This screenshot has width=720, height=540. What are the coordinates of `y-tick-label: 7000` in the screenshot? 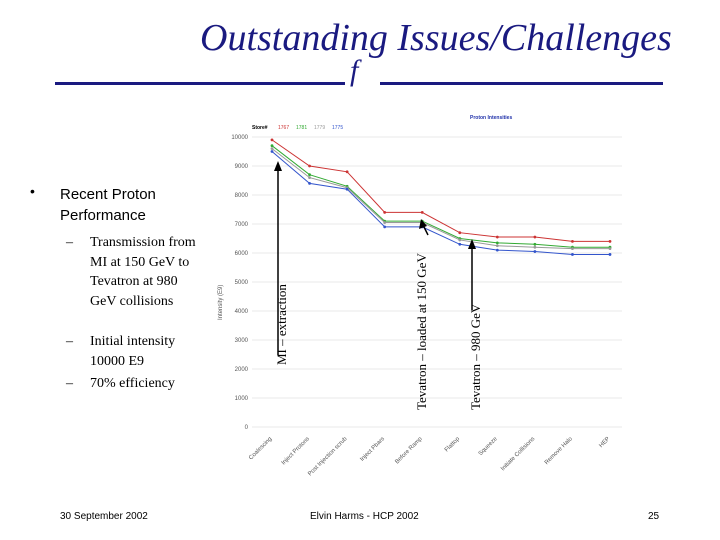 It's located at (242, 225).